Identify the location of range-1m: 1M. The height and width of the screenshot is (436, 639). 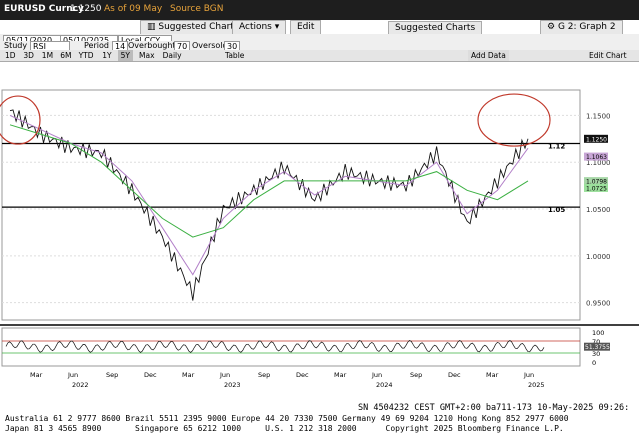
(47, 55).